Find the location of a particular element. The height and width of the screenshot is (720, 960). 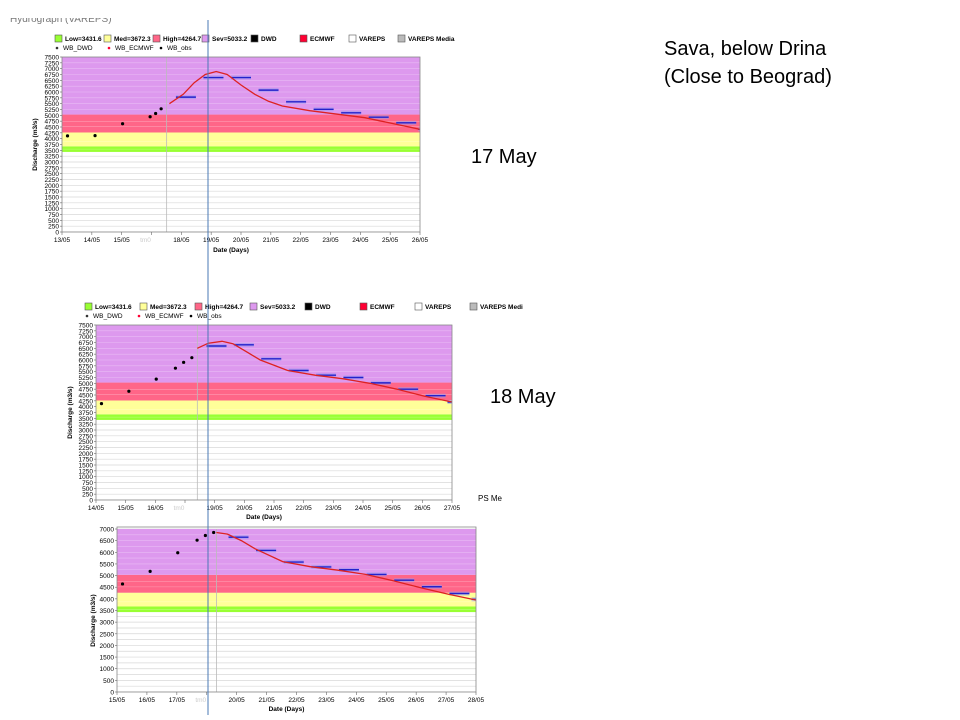

y-tick-label: 250 is located at coordinates (87, 495).